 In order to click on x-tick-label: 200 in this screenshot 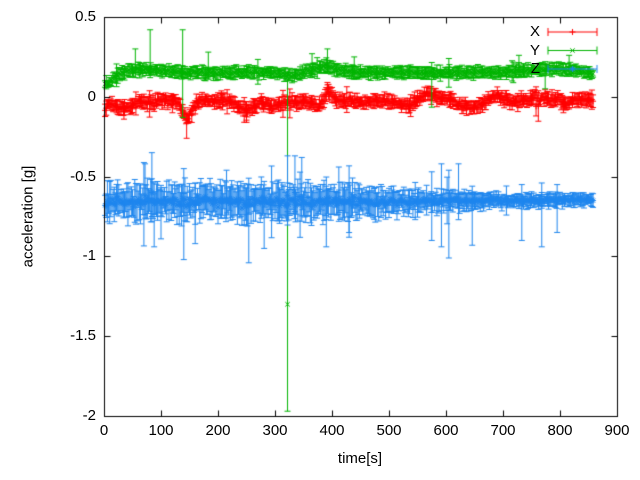, I will do `click(218, 430)`.